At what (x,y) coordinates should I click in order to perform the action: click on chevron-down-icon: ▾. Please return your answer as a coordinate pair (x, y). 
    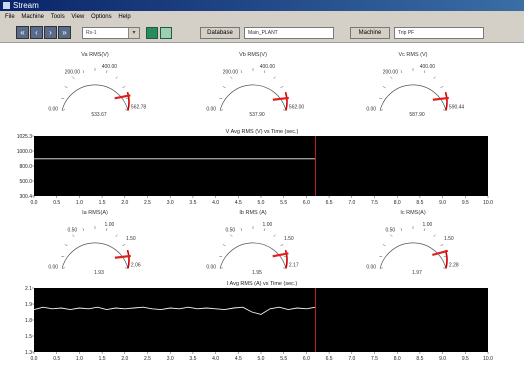
    Looking at the image, I should click on (133, 33).